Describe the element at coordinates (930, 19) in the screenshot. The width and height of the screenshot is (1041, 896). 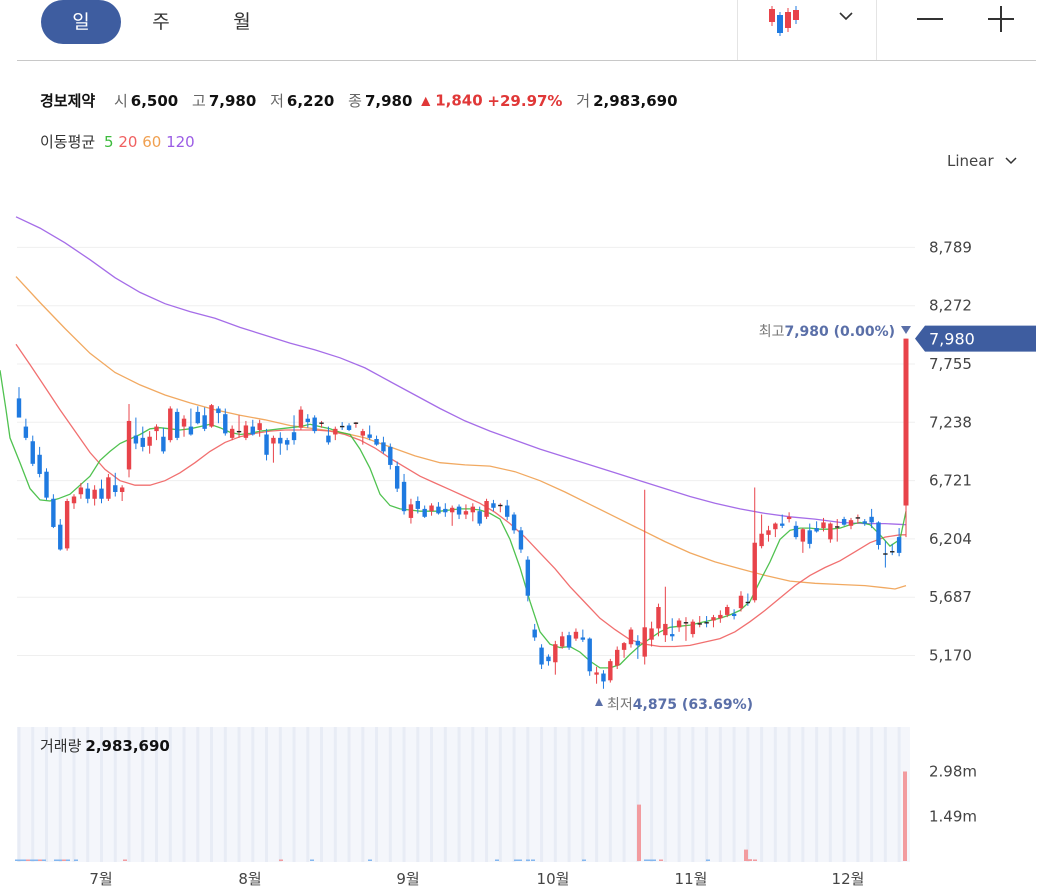
I see `minus-icon` at that location.